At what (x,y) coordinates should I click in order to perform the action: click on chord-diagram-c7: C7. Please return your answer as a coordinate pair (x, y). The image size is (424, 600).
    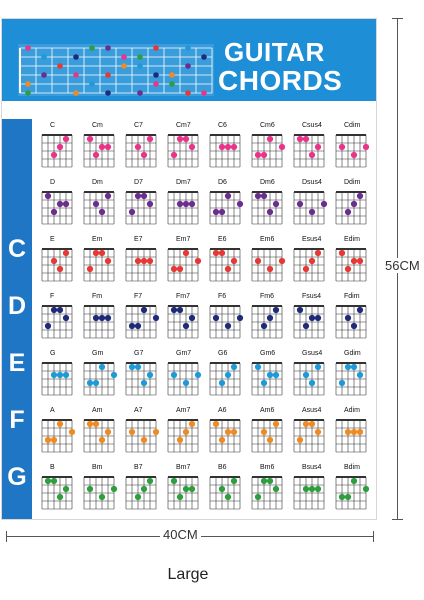
    Looking at the image, I should click on (141, 145).